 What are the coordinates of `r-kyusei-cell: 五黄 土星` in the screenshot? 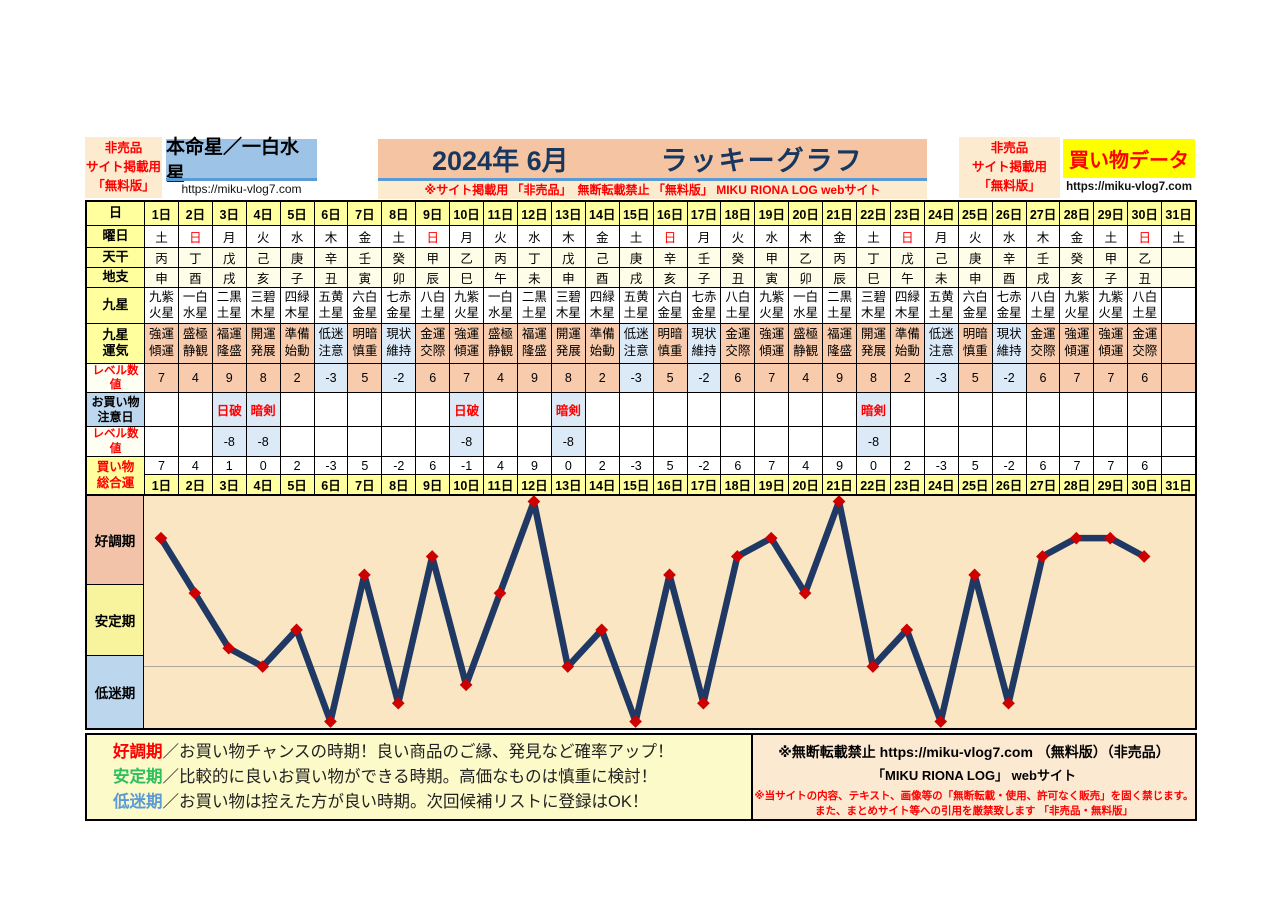 It's located at (331, 305).